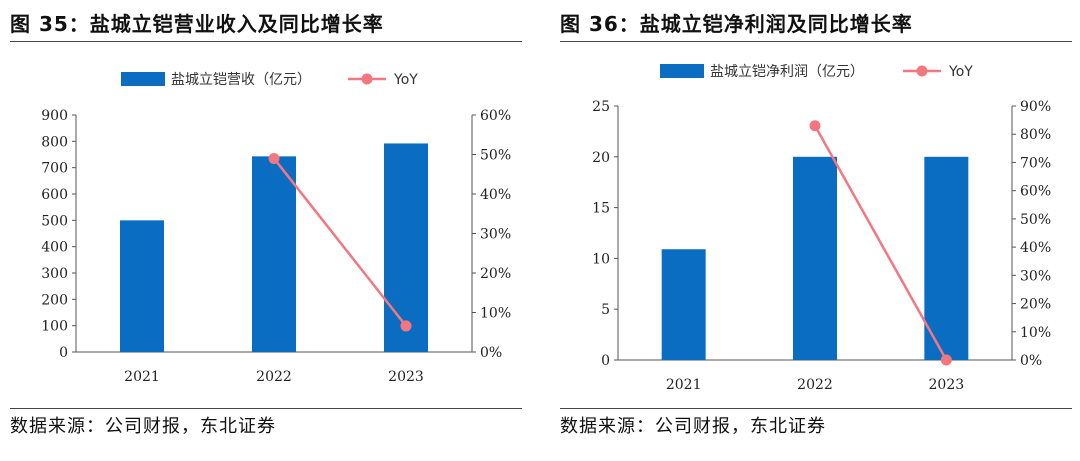  Describe the element at coordinates (54, 221) in the screenshot. I see `left-tick-label: 500` at that location.